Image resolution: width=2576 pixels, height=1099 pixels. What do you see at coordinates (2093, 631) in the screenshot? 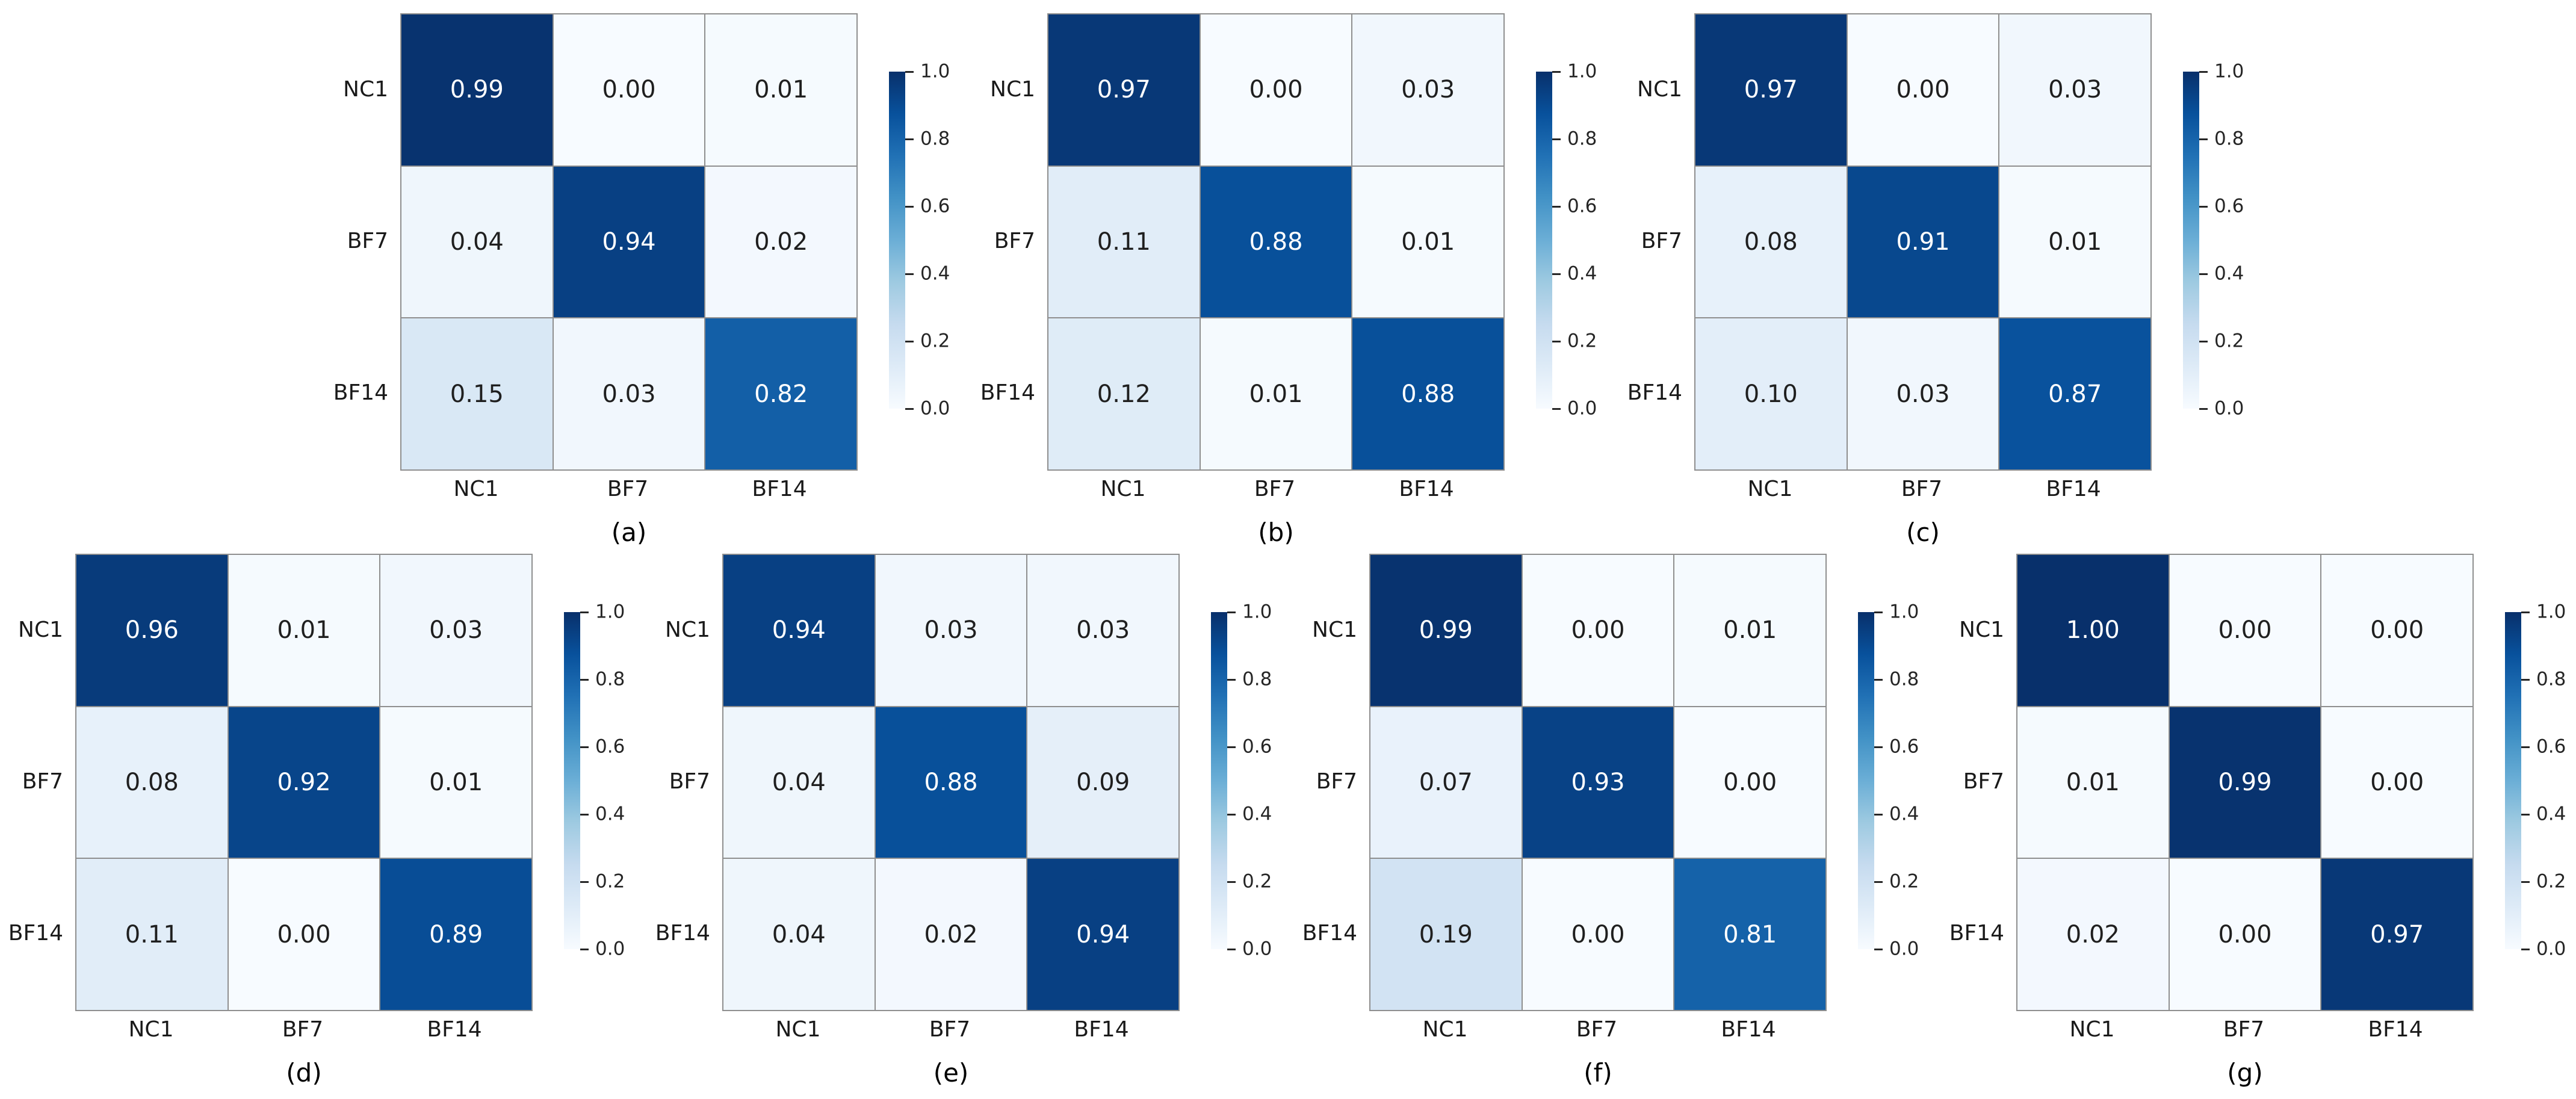
I see `heatmap-cell: 1.00` at bounding box center [2093, 631].